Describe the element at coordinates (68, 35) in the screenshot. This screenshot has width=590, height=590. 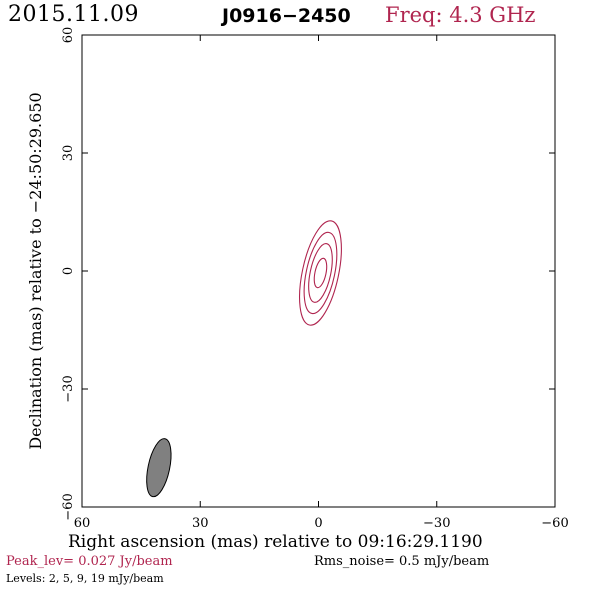
I see `y-tick-label: 60` at that location.